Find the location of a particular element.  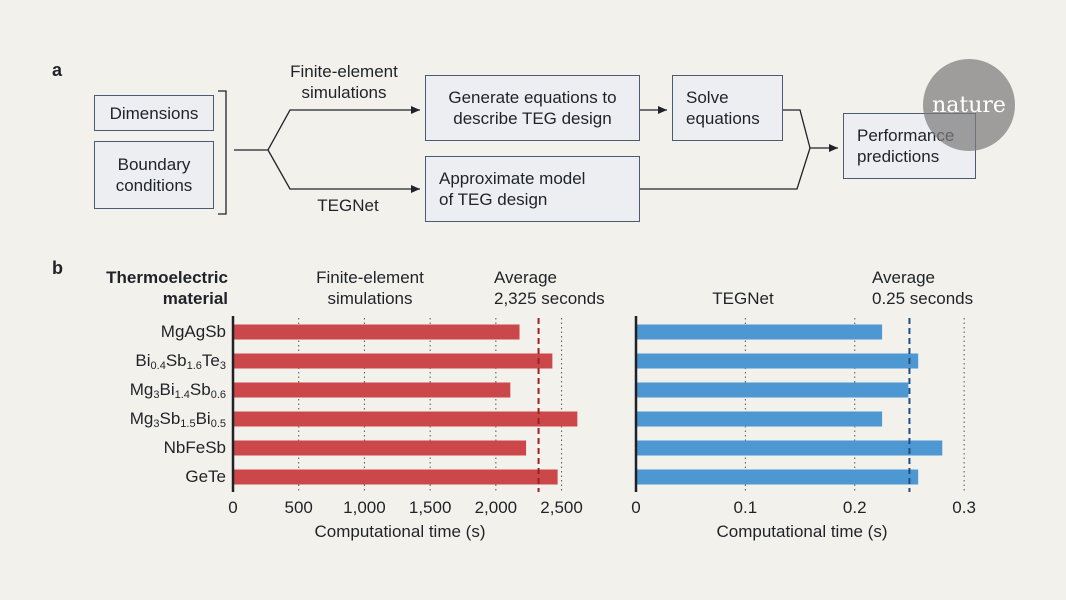

fem-tick-label-1: 500 is located at coordinates (299, 507).